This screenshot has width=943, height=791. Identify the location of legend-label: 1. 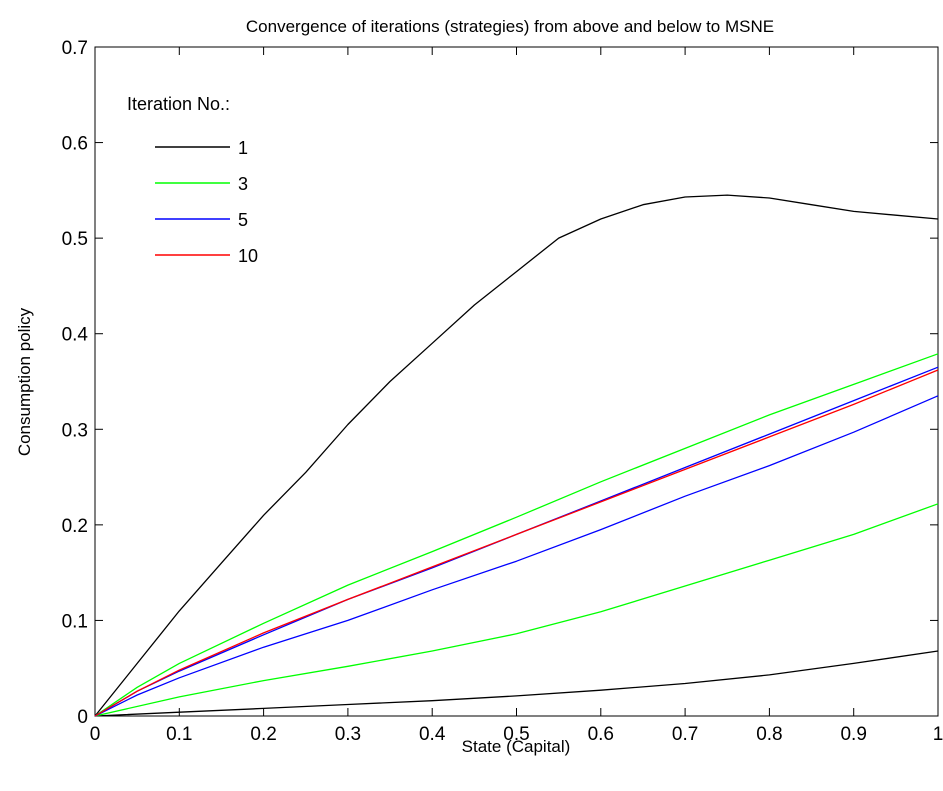
(243, 148).